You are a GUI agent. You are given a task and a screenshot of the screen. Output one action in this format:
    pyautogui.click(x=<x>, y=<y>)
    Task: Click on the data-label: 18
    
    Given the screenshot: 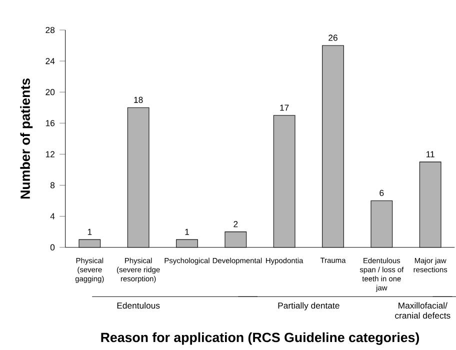 What is the action you would take?
    pyautogui.click(x=138, y=99)
    